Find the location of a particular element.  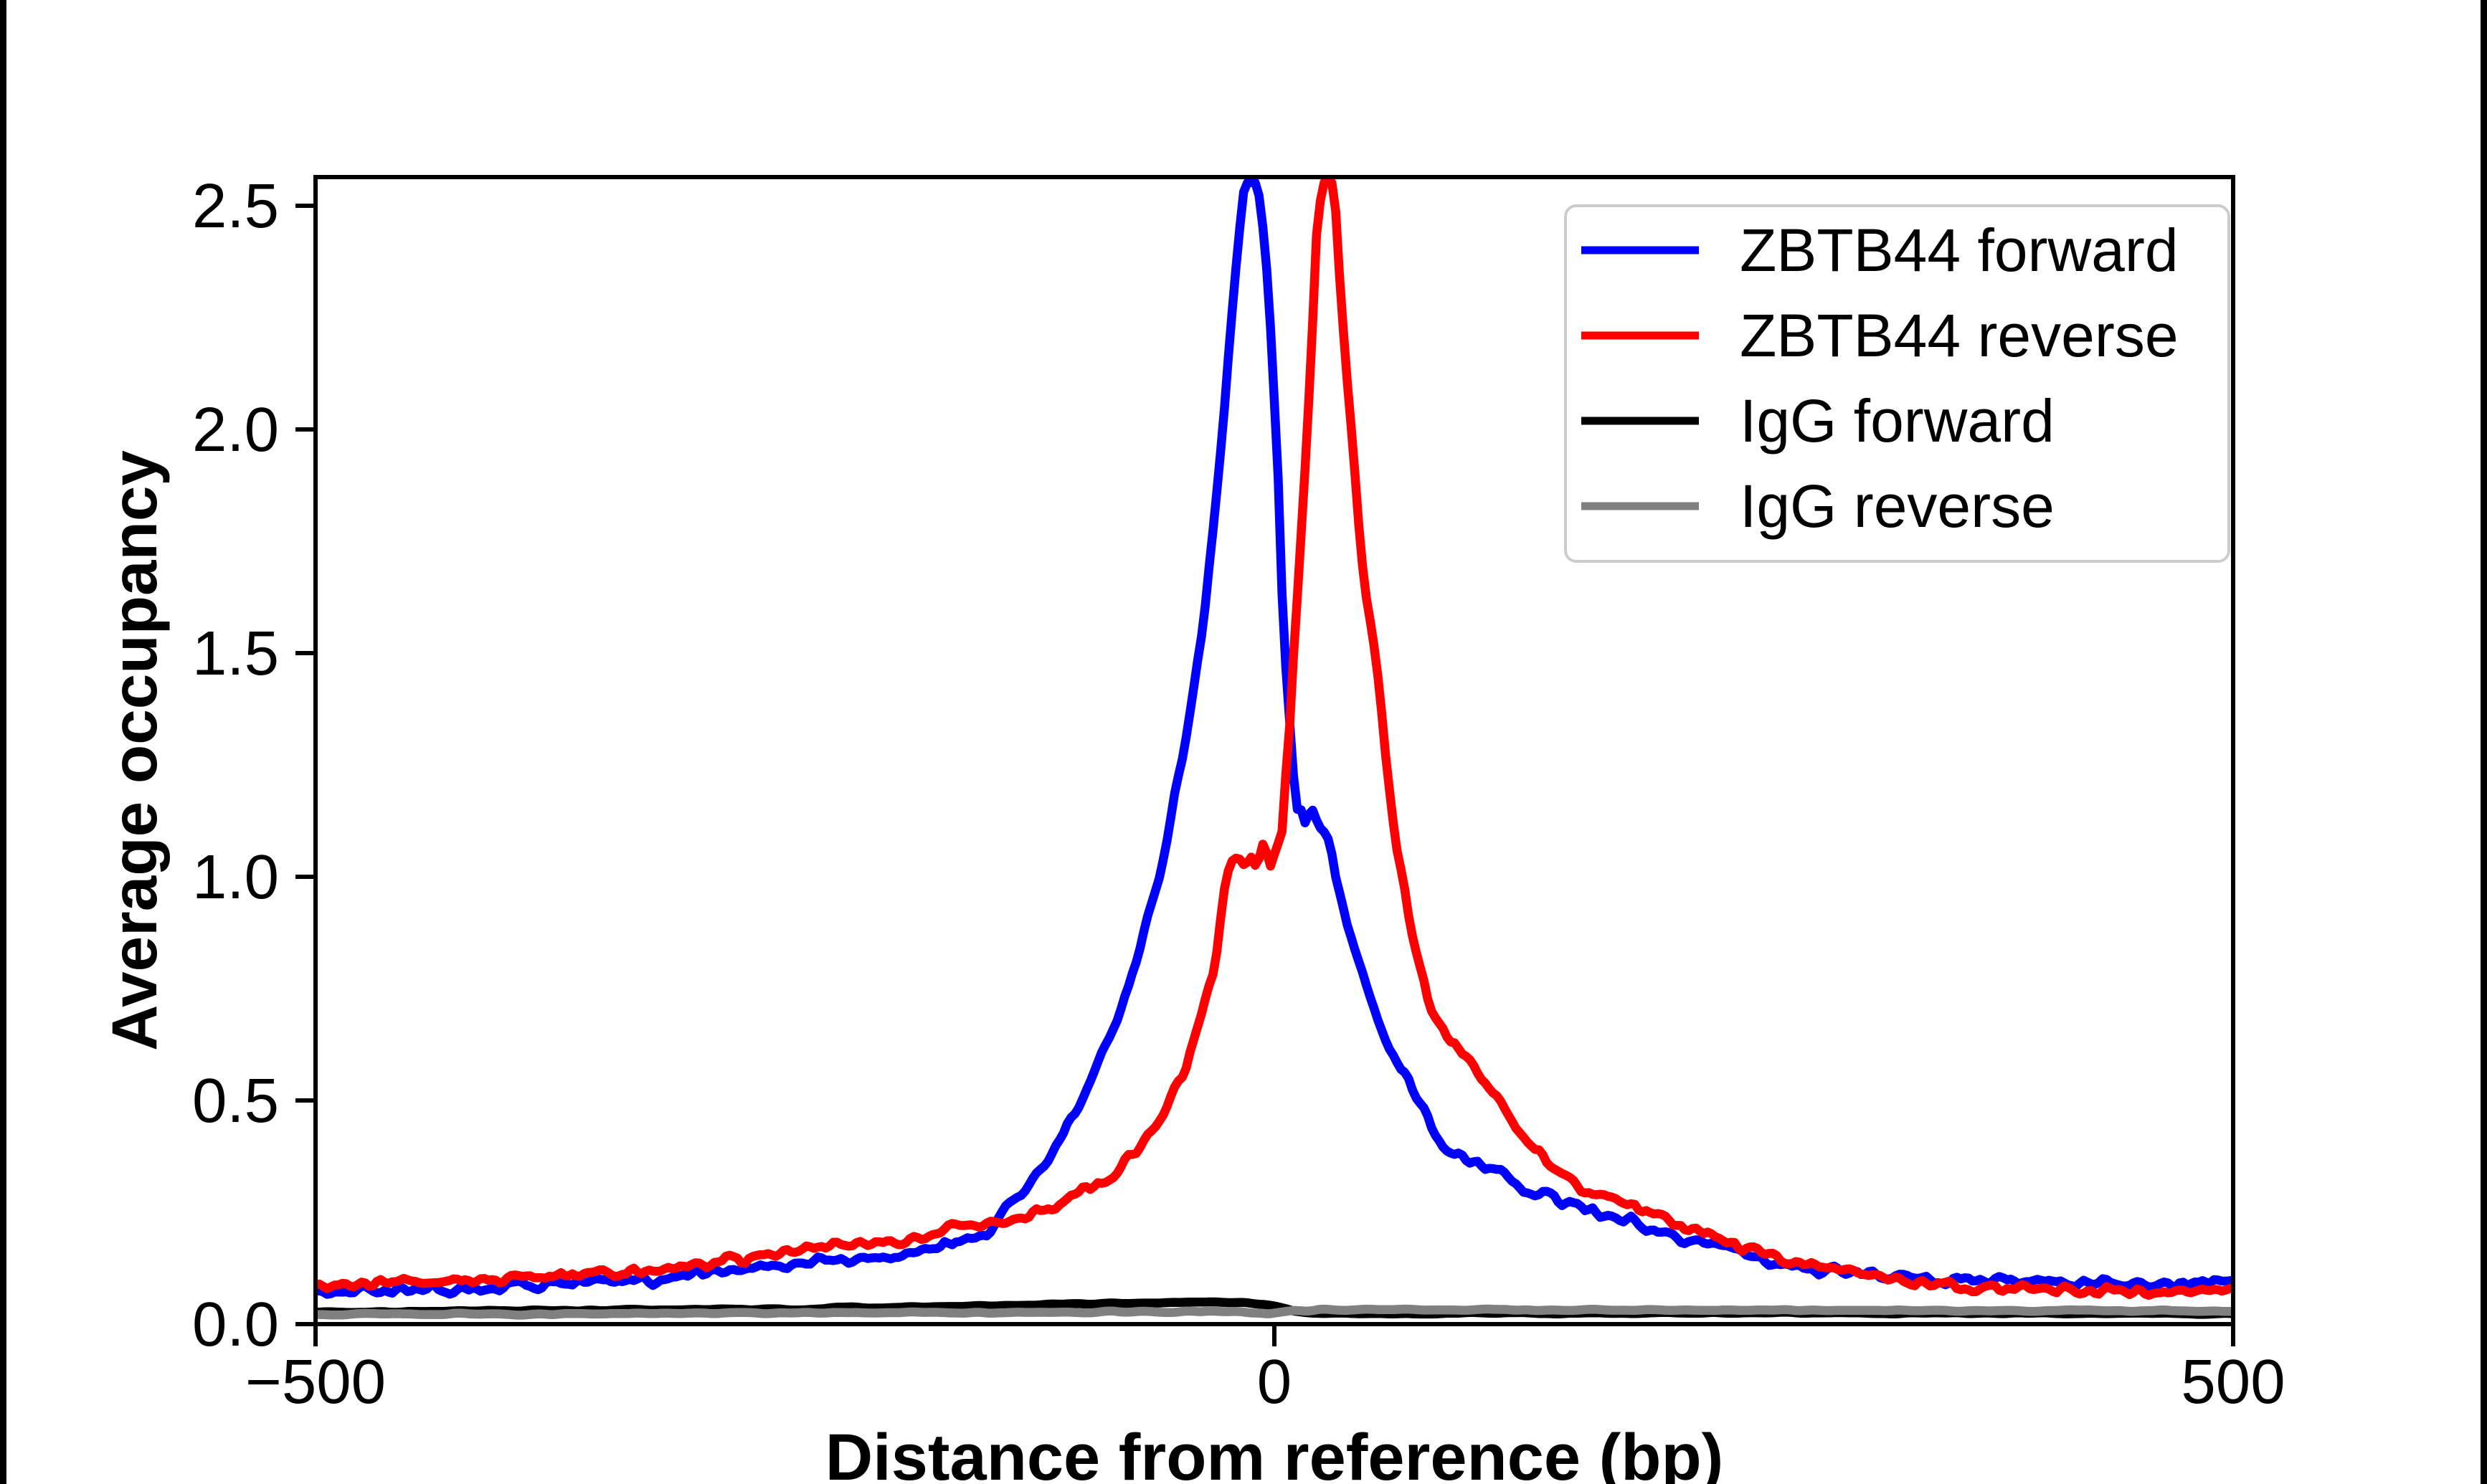

svg-text: 2.0 is located at coordinates (235, 430).